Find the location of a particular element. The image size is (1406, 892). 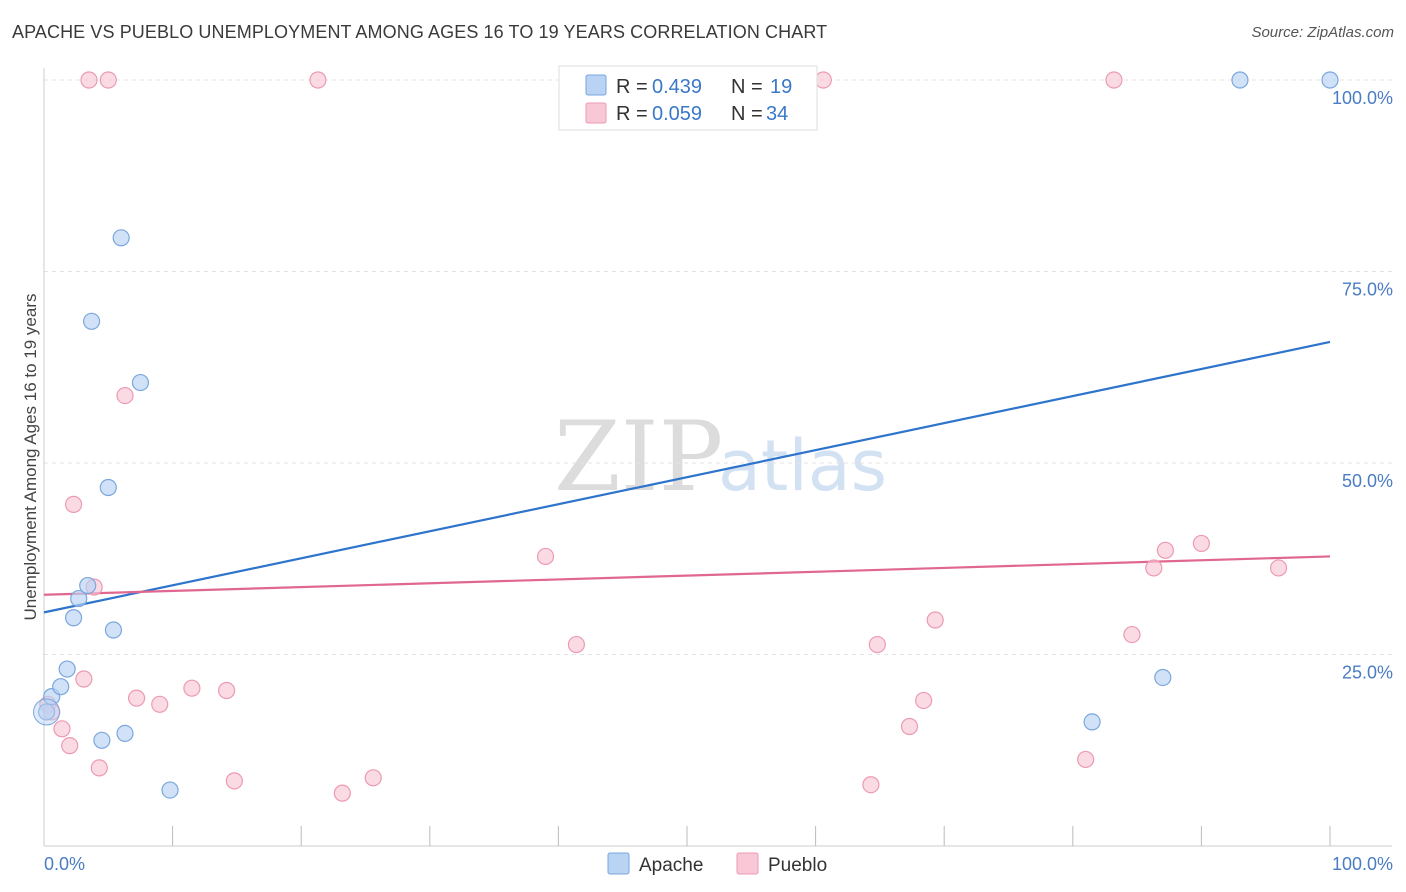

y-tick-label: 100.0% is located at coordinates (1362, 98).